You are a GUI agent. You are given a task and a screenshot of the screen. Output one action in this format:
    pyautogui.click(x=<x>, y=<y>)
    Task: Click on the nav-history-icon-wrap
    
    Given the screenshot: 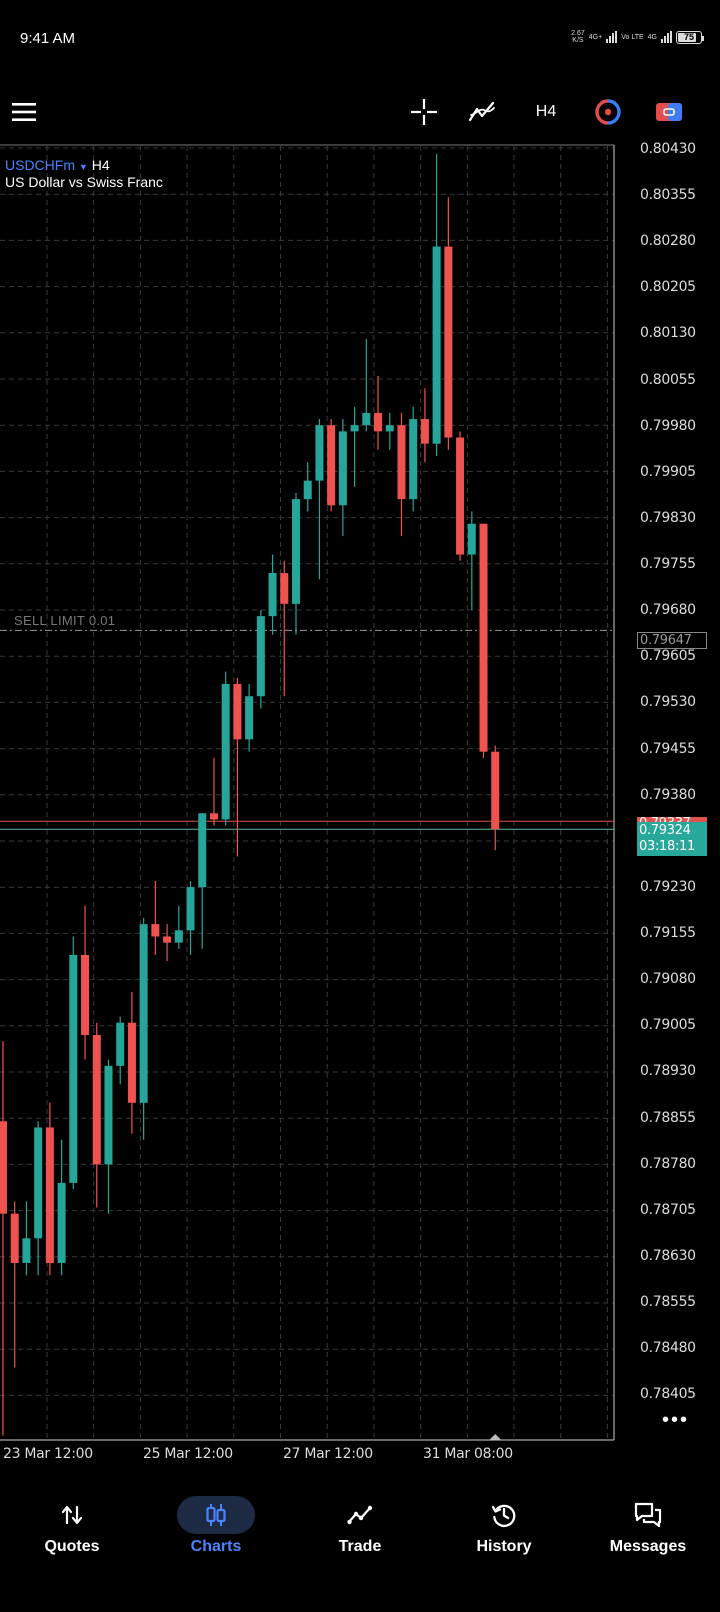 What is the action you would take?
    pyautogui.click(x=504, y=1515)
    